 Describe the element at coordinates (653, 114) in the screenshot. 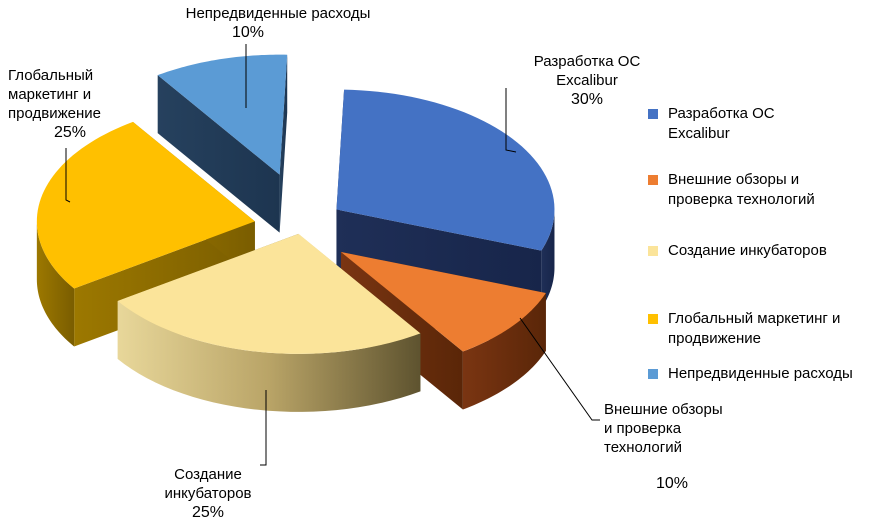

I see `legend-swatch-excalibur` at that location.